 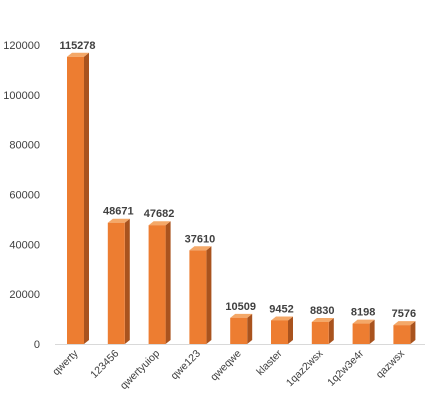 I want to click on y-tick-label: 60000, so click(x=24, y=196).